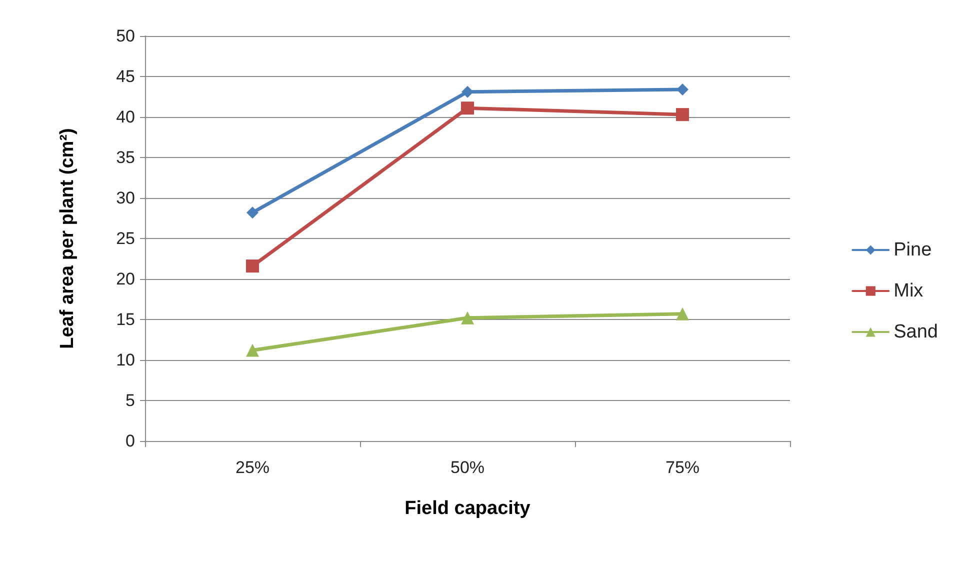 The height and width of the screenshot is (582, 955). I want to click on legend-label: Mix, so click(909, 291).